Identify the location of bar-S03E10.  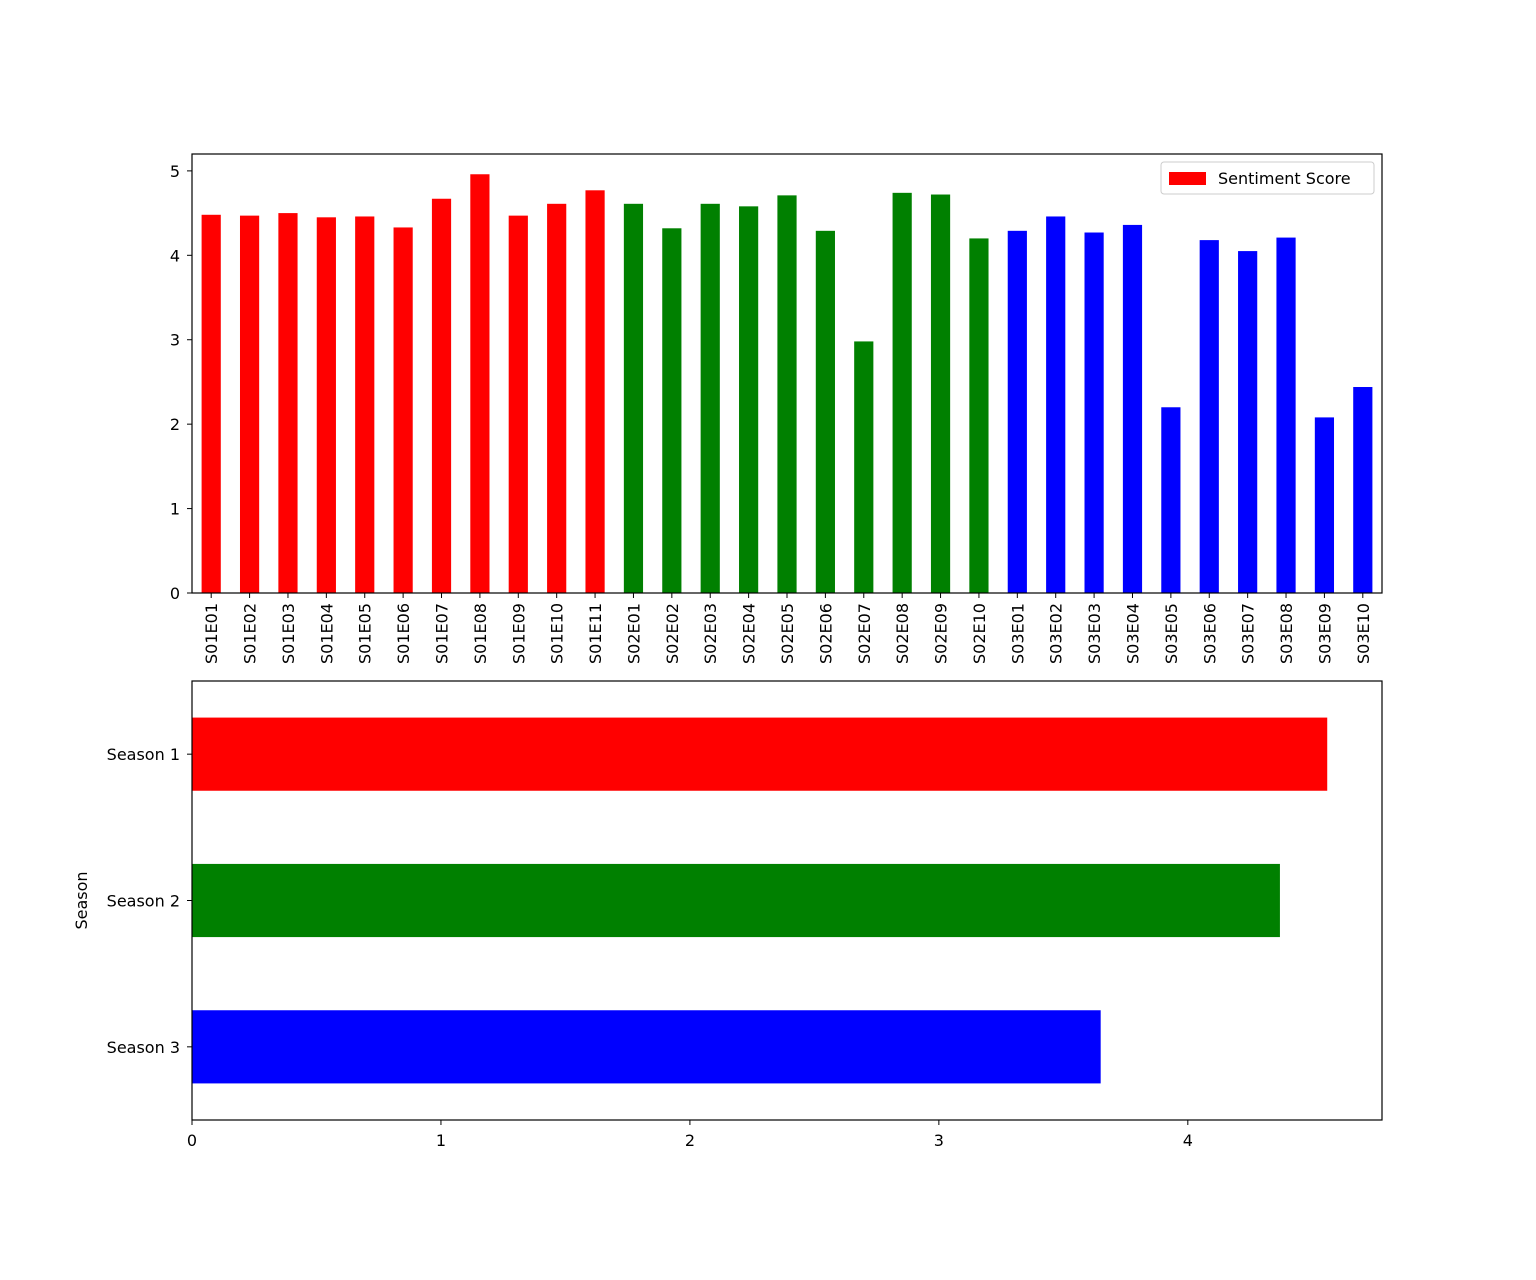
(1363, 490).